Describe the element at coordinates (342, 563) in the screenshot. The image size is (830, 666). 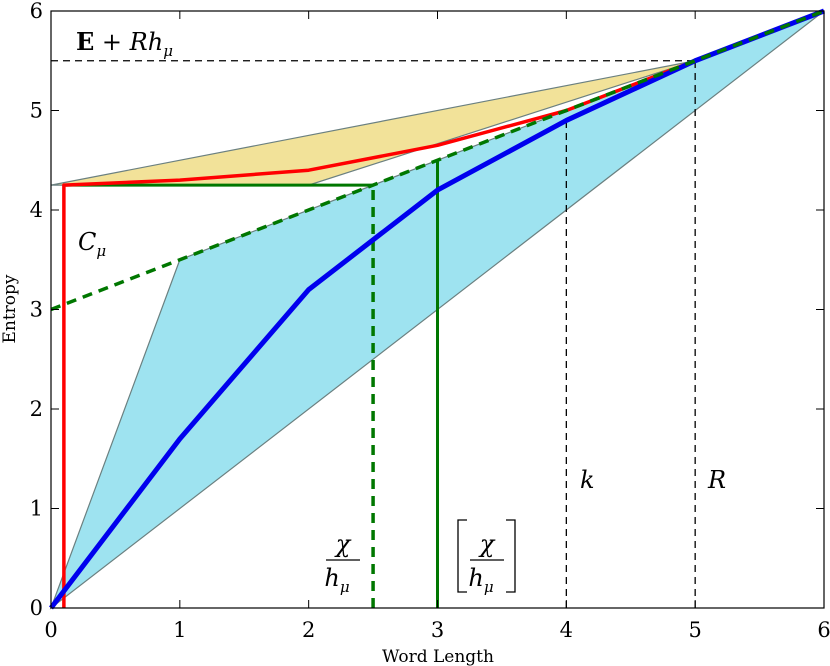
I see `chi-over-h-label: χ hμ` at that location.